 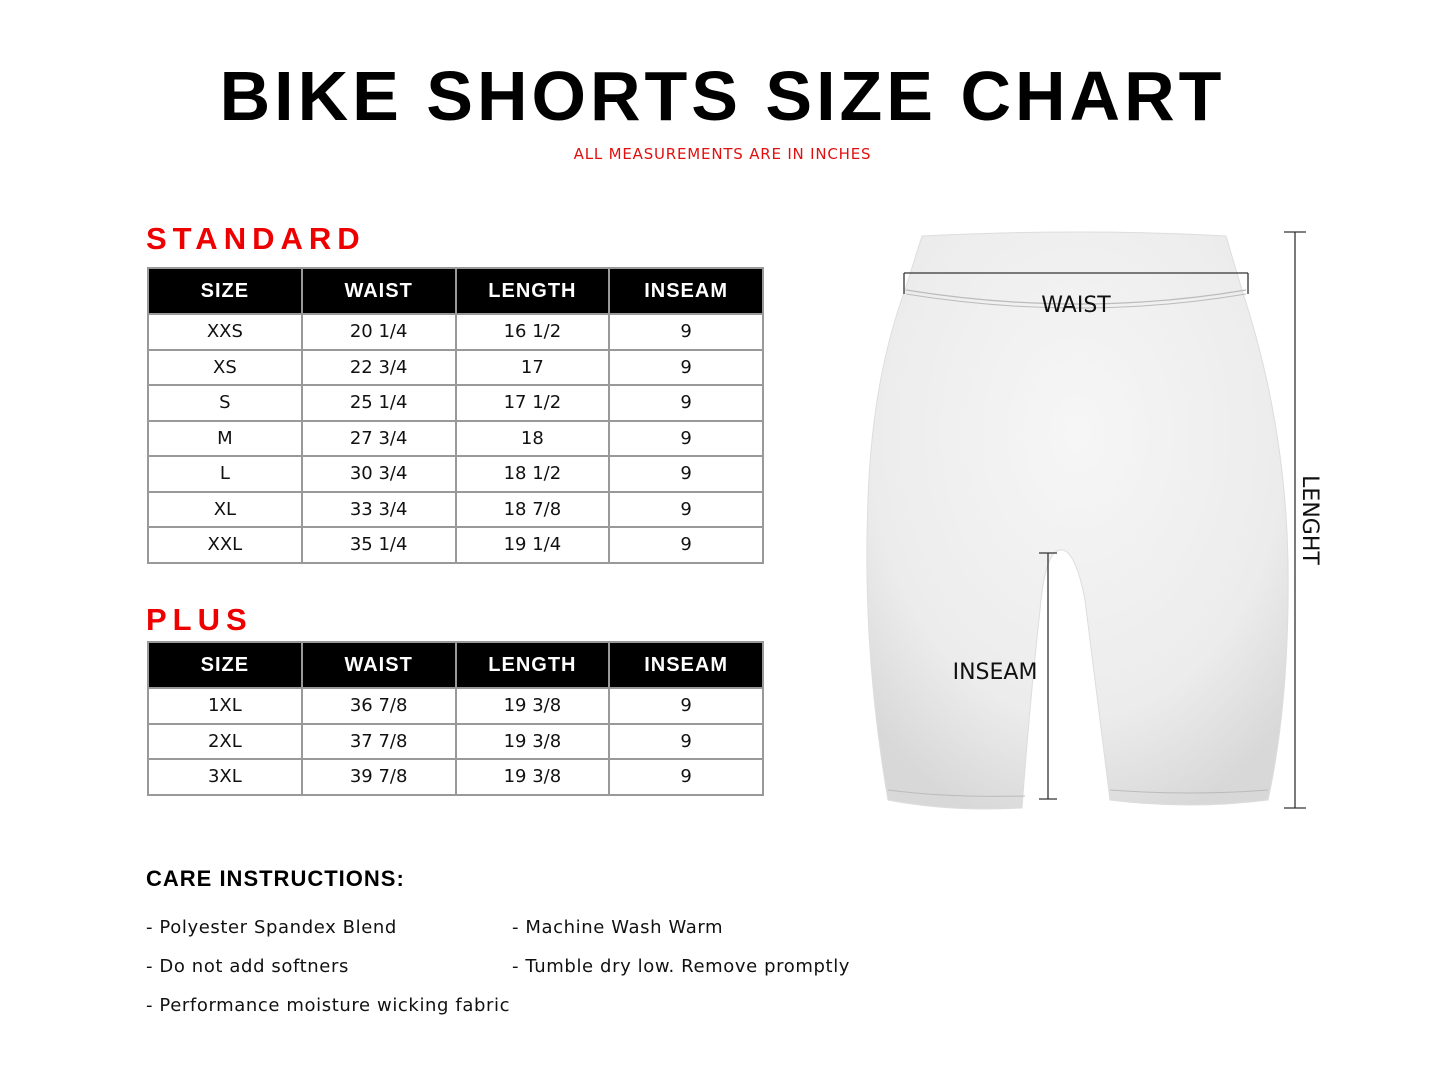 What do you see at coordinates (225, 474) in the screenshot?
I see `table-cell: L` at bounding box center [225, 474].